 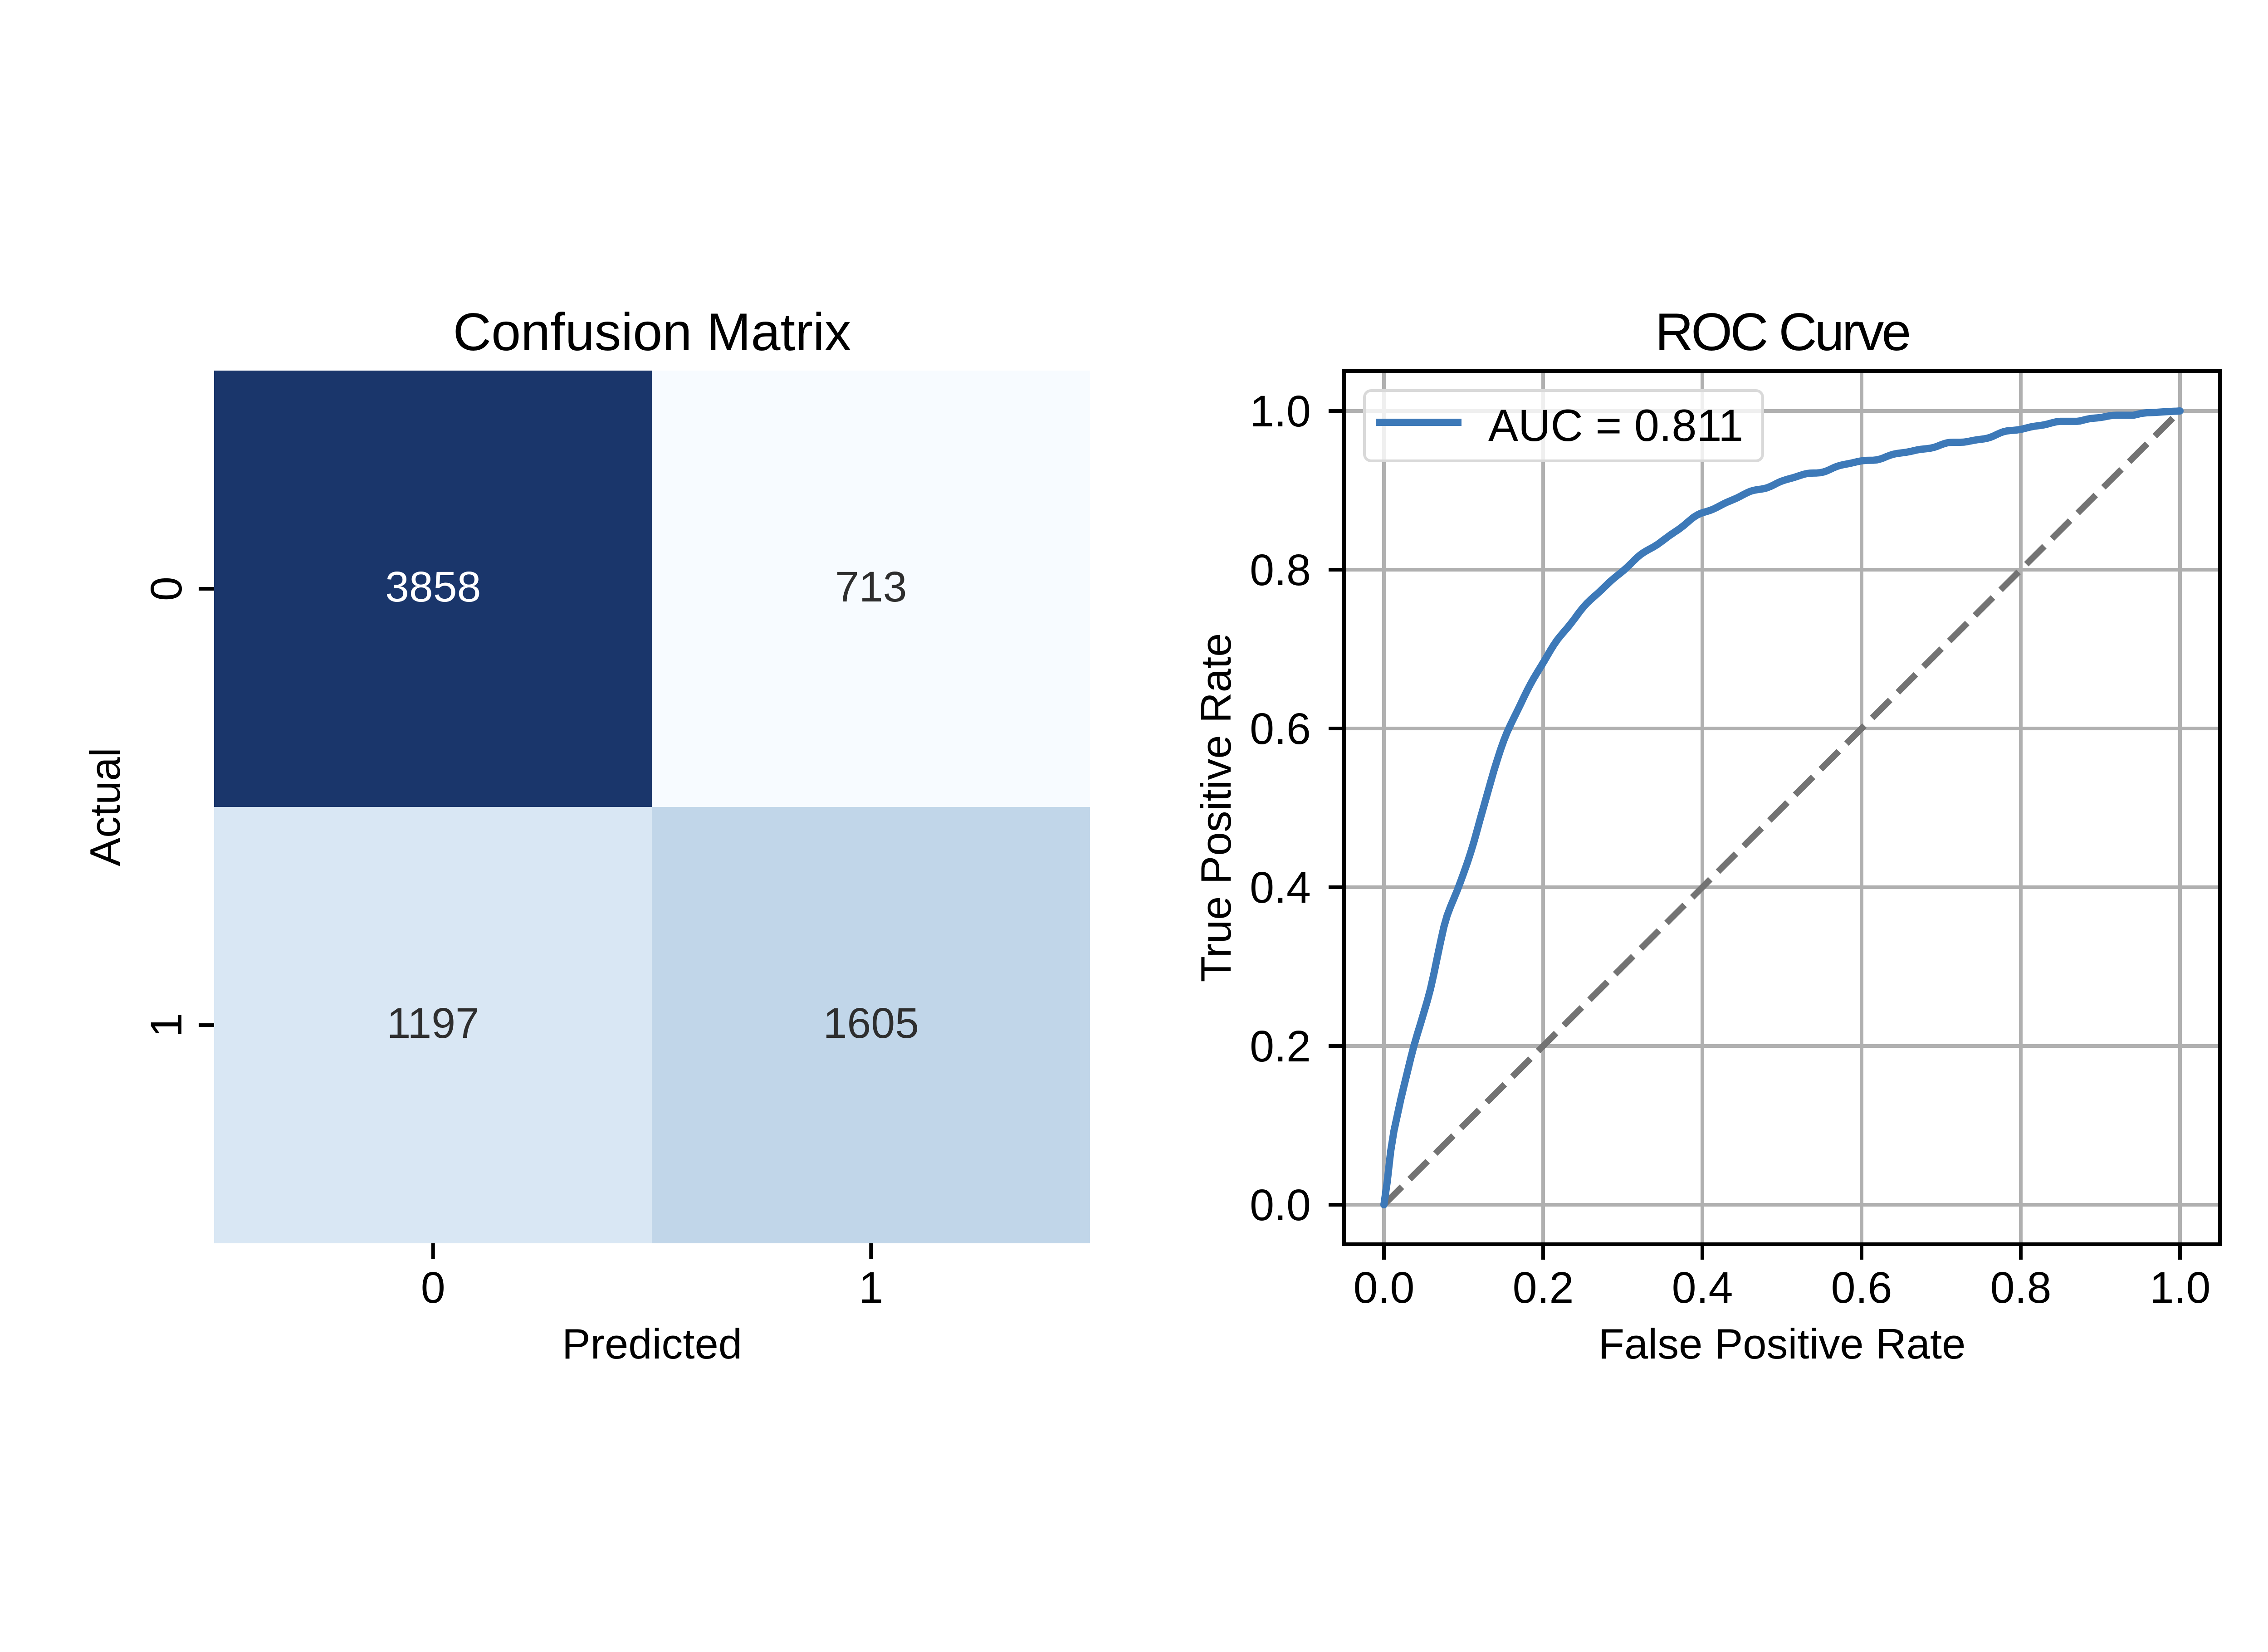 I want to click on svg-text: False Positive Rate, so click(x=1782, y=1344).